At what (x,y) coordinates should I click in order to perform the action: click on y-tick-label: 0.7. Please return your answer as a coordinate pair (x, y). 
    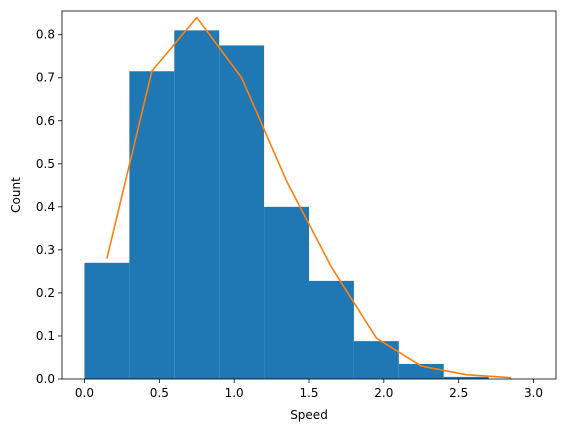
    Looking at the image, I should click on (45, 78).